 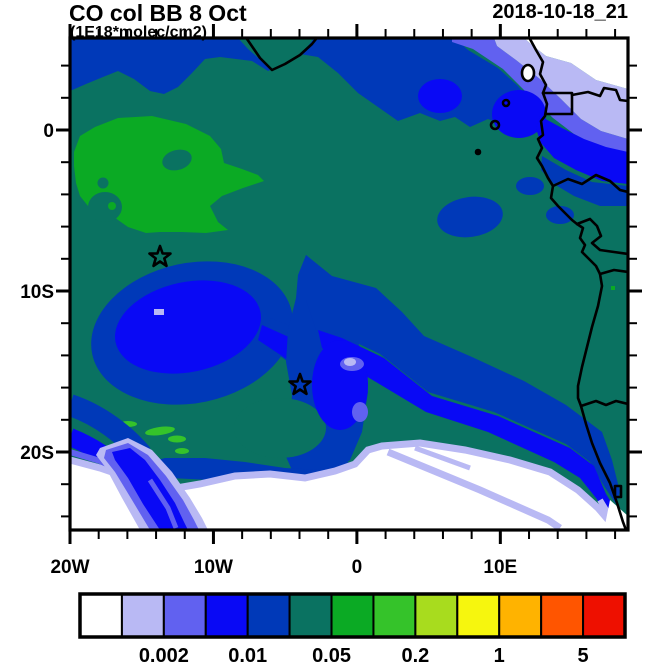 I want to click on station-markers, so click(x=230, y=320).